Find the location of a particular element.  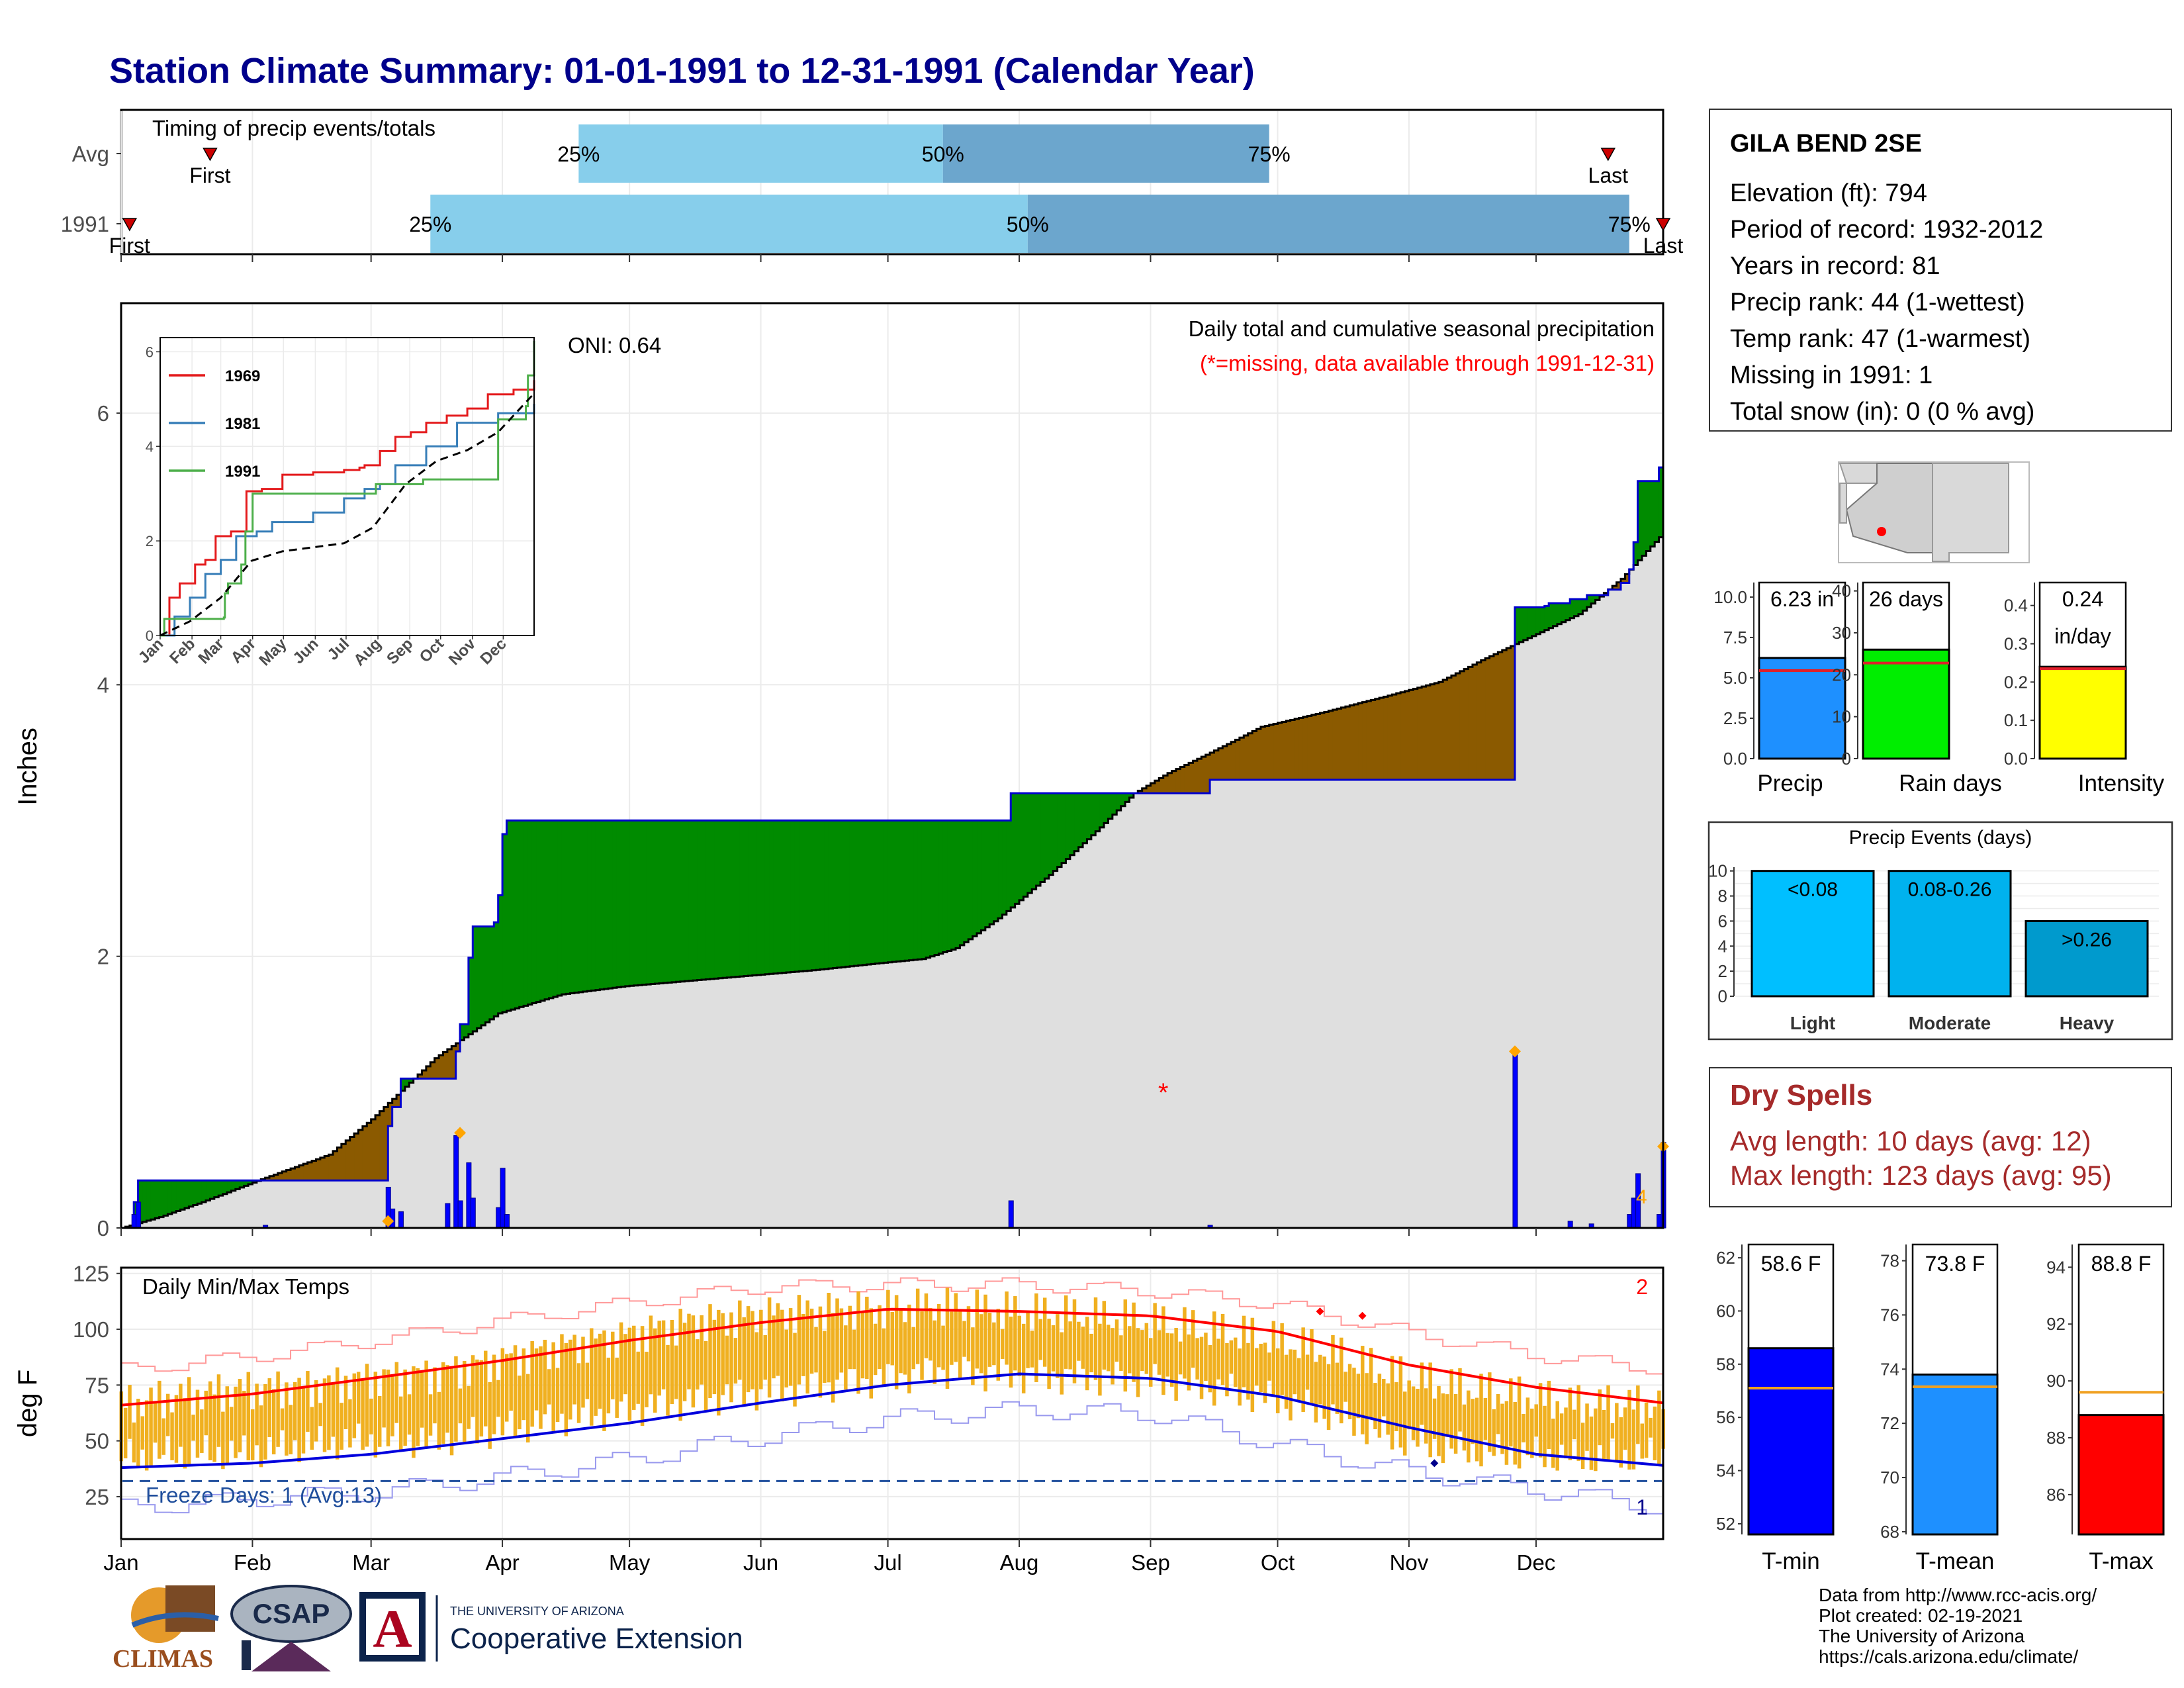

mini-bar-label: Intensity is located at coordinates (2121, 783).